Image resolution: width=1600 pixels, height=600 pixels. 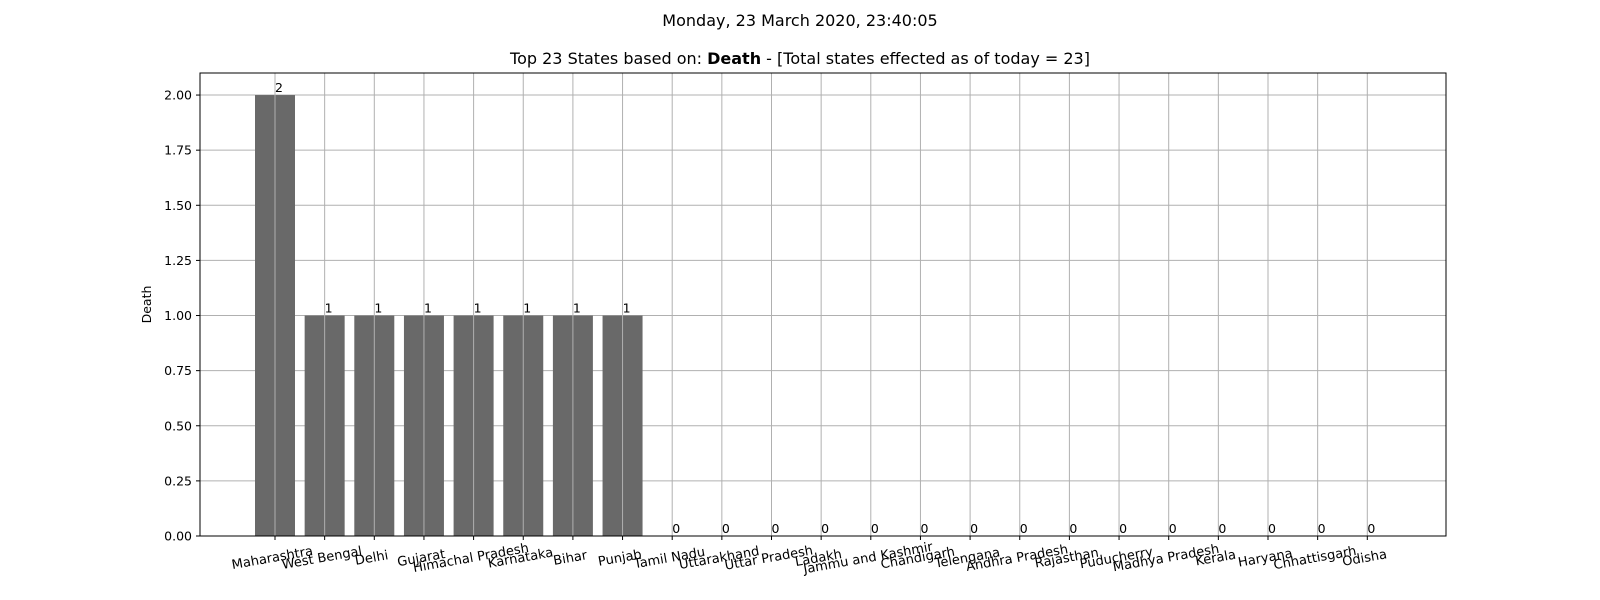 I want to click on chart-suptitle: Monday, 23 March 2020, 23:40:05, so click(x=799, y=20).